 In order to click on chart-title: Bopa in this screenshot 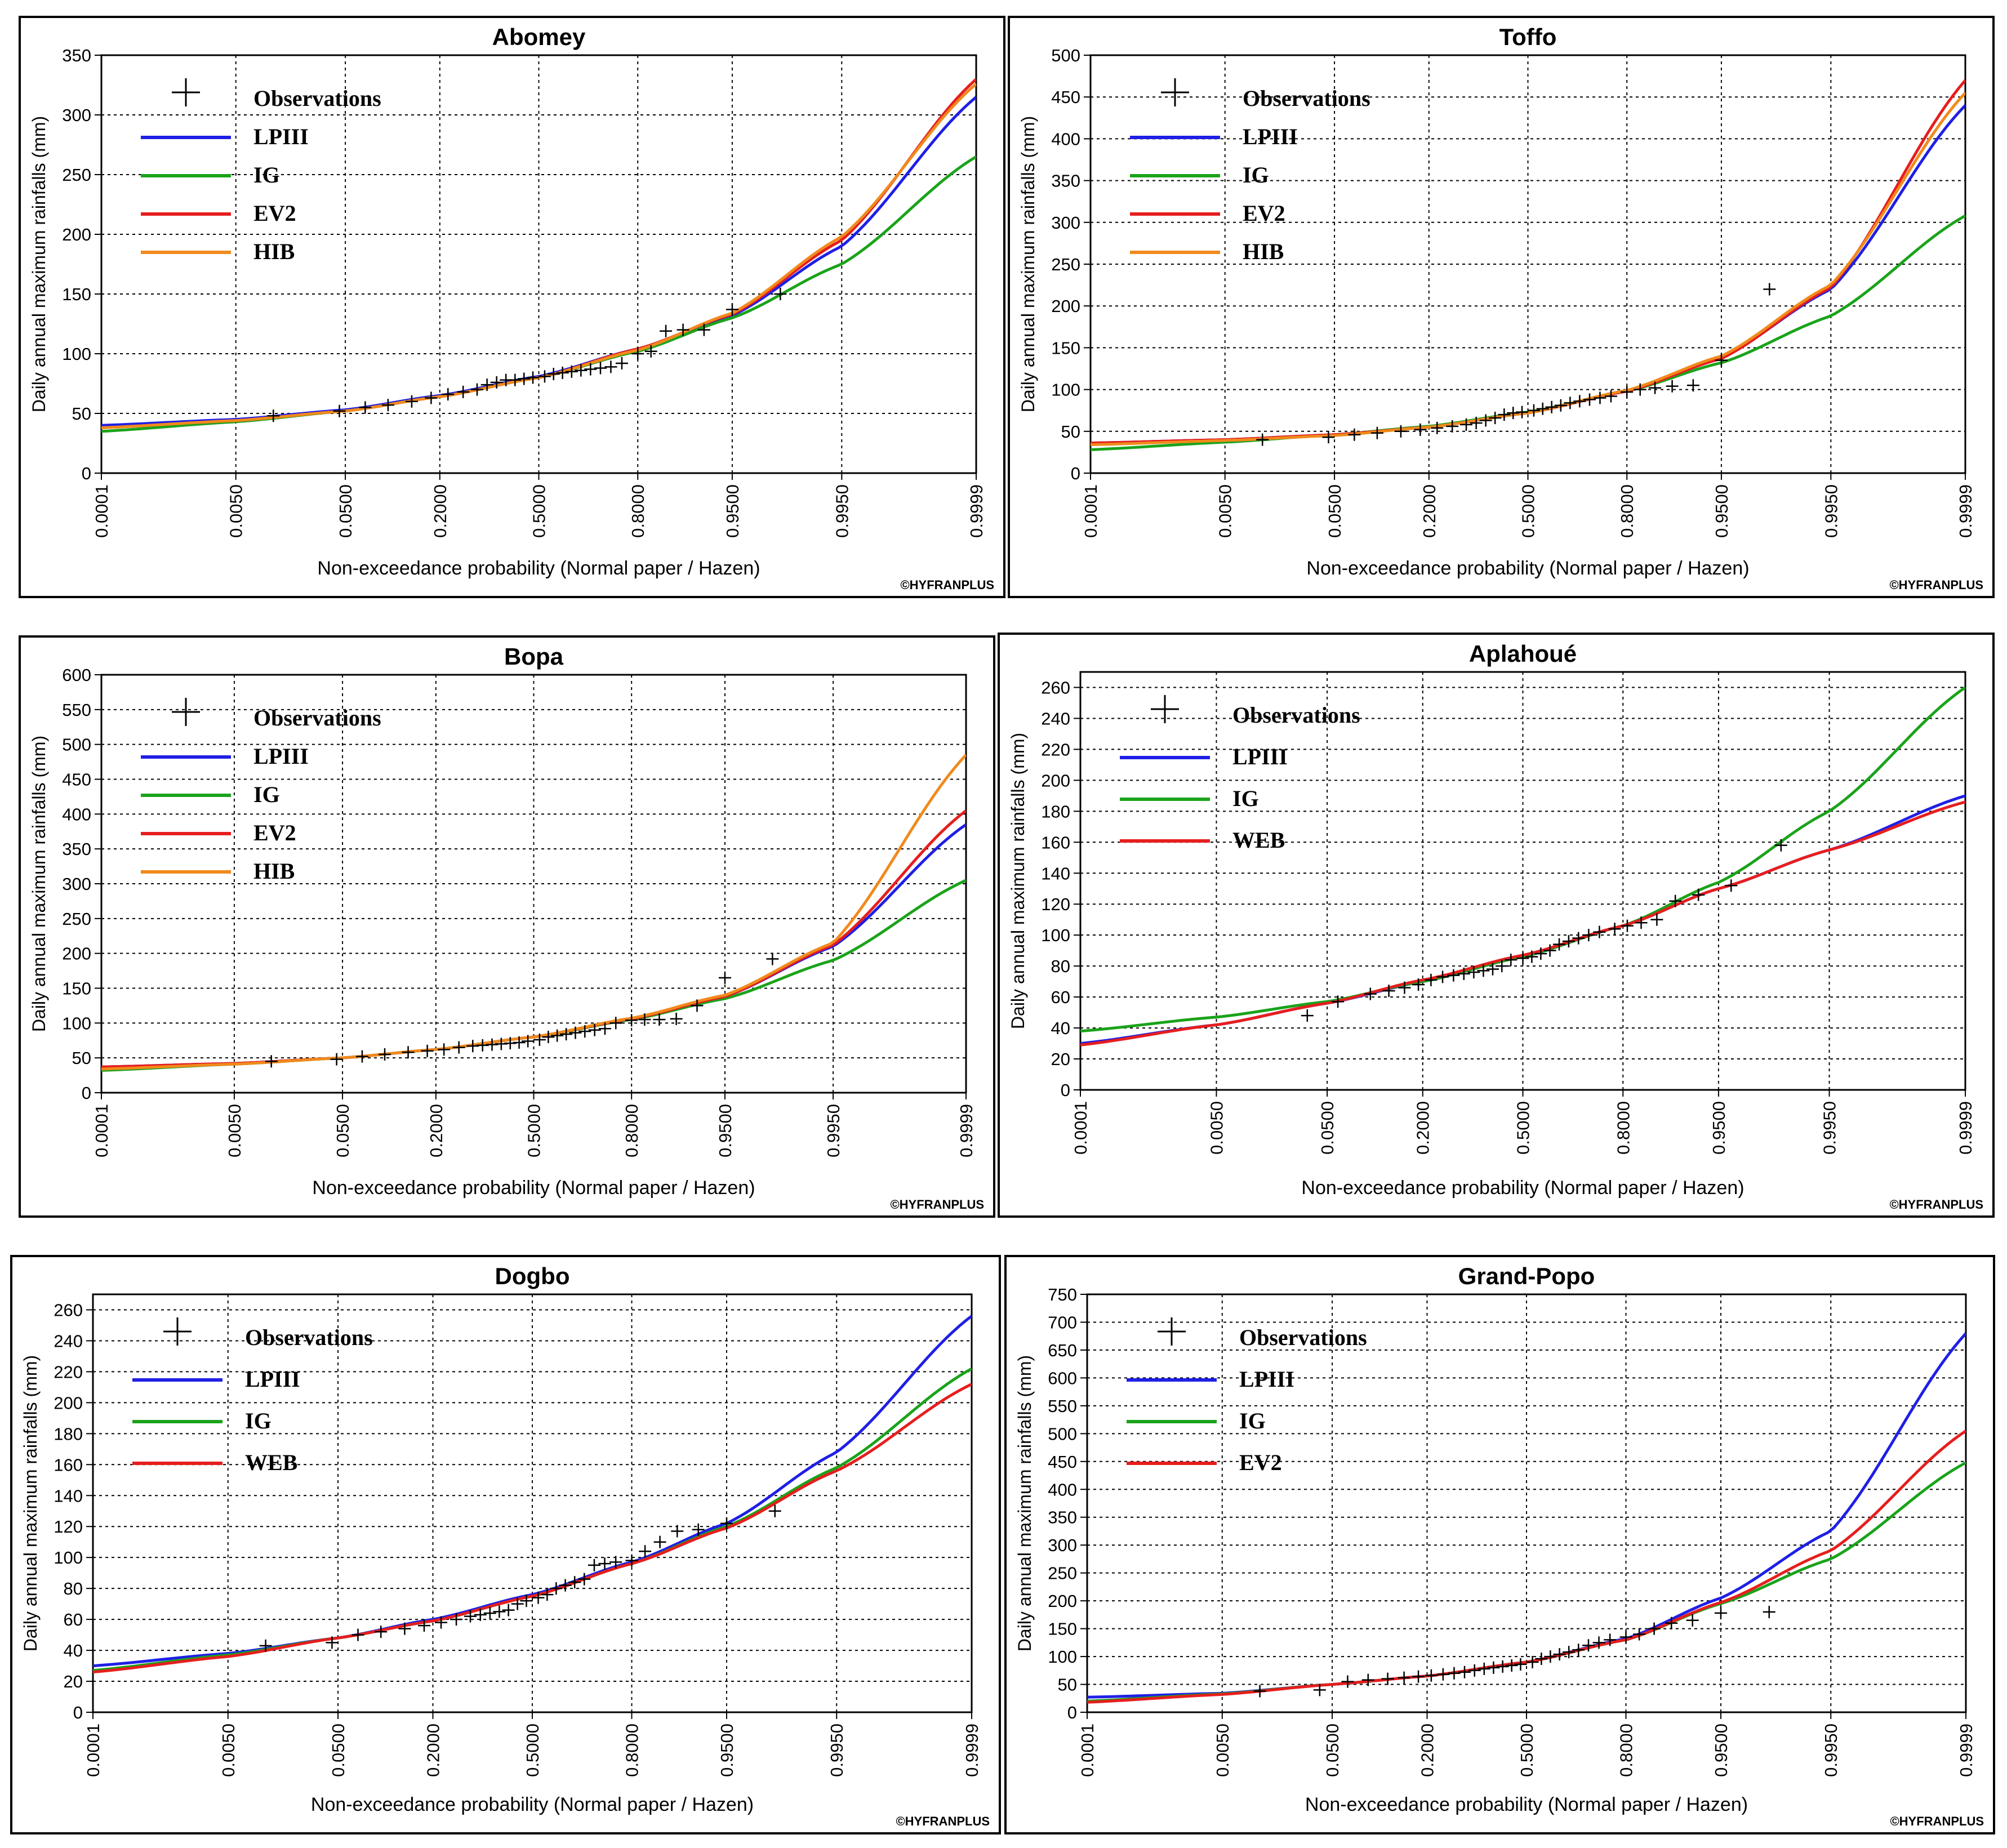, I will do `click(534, 656)`.